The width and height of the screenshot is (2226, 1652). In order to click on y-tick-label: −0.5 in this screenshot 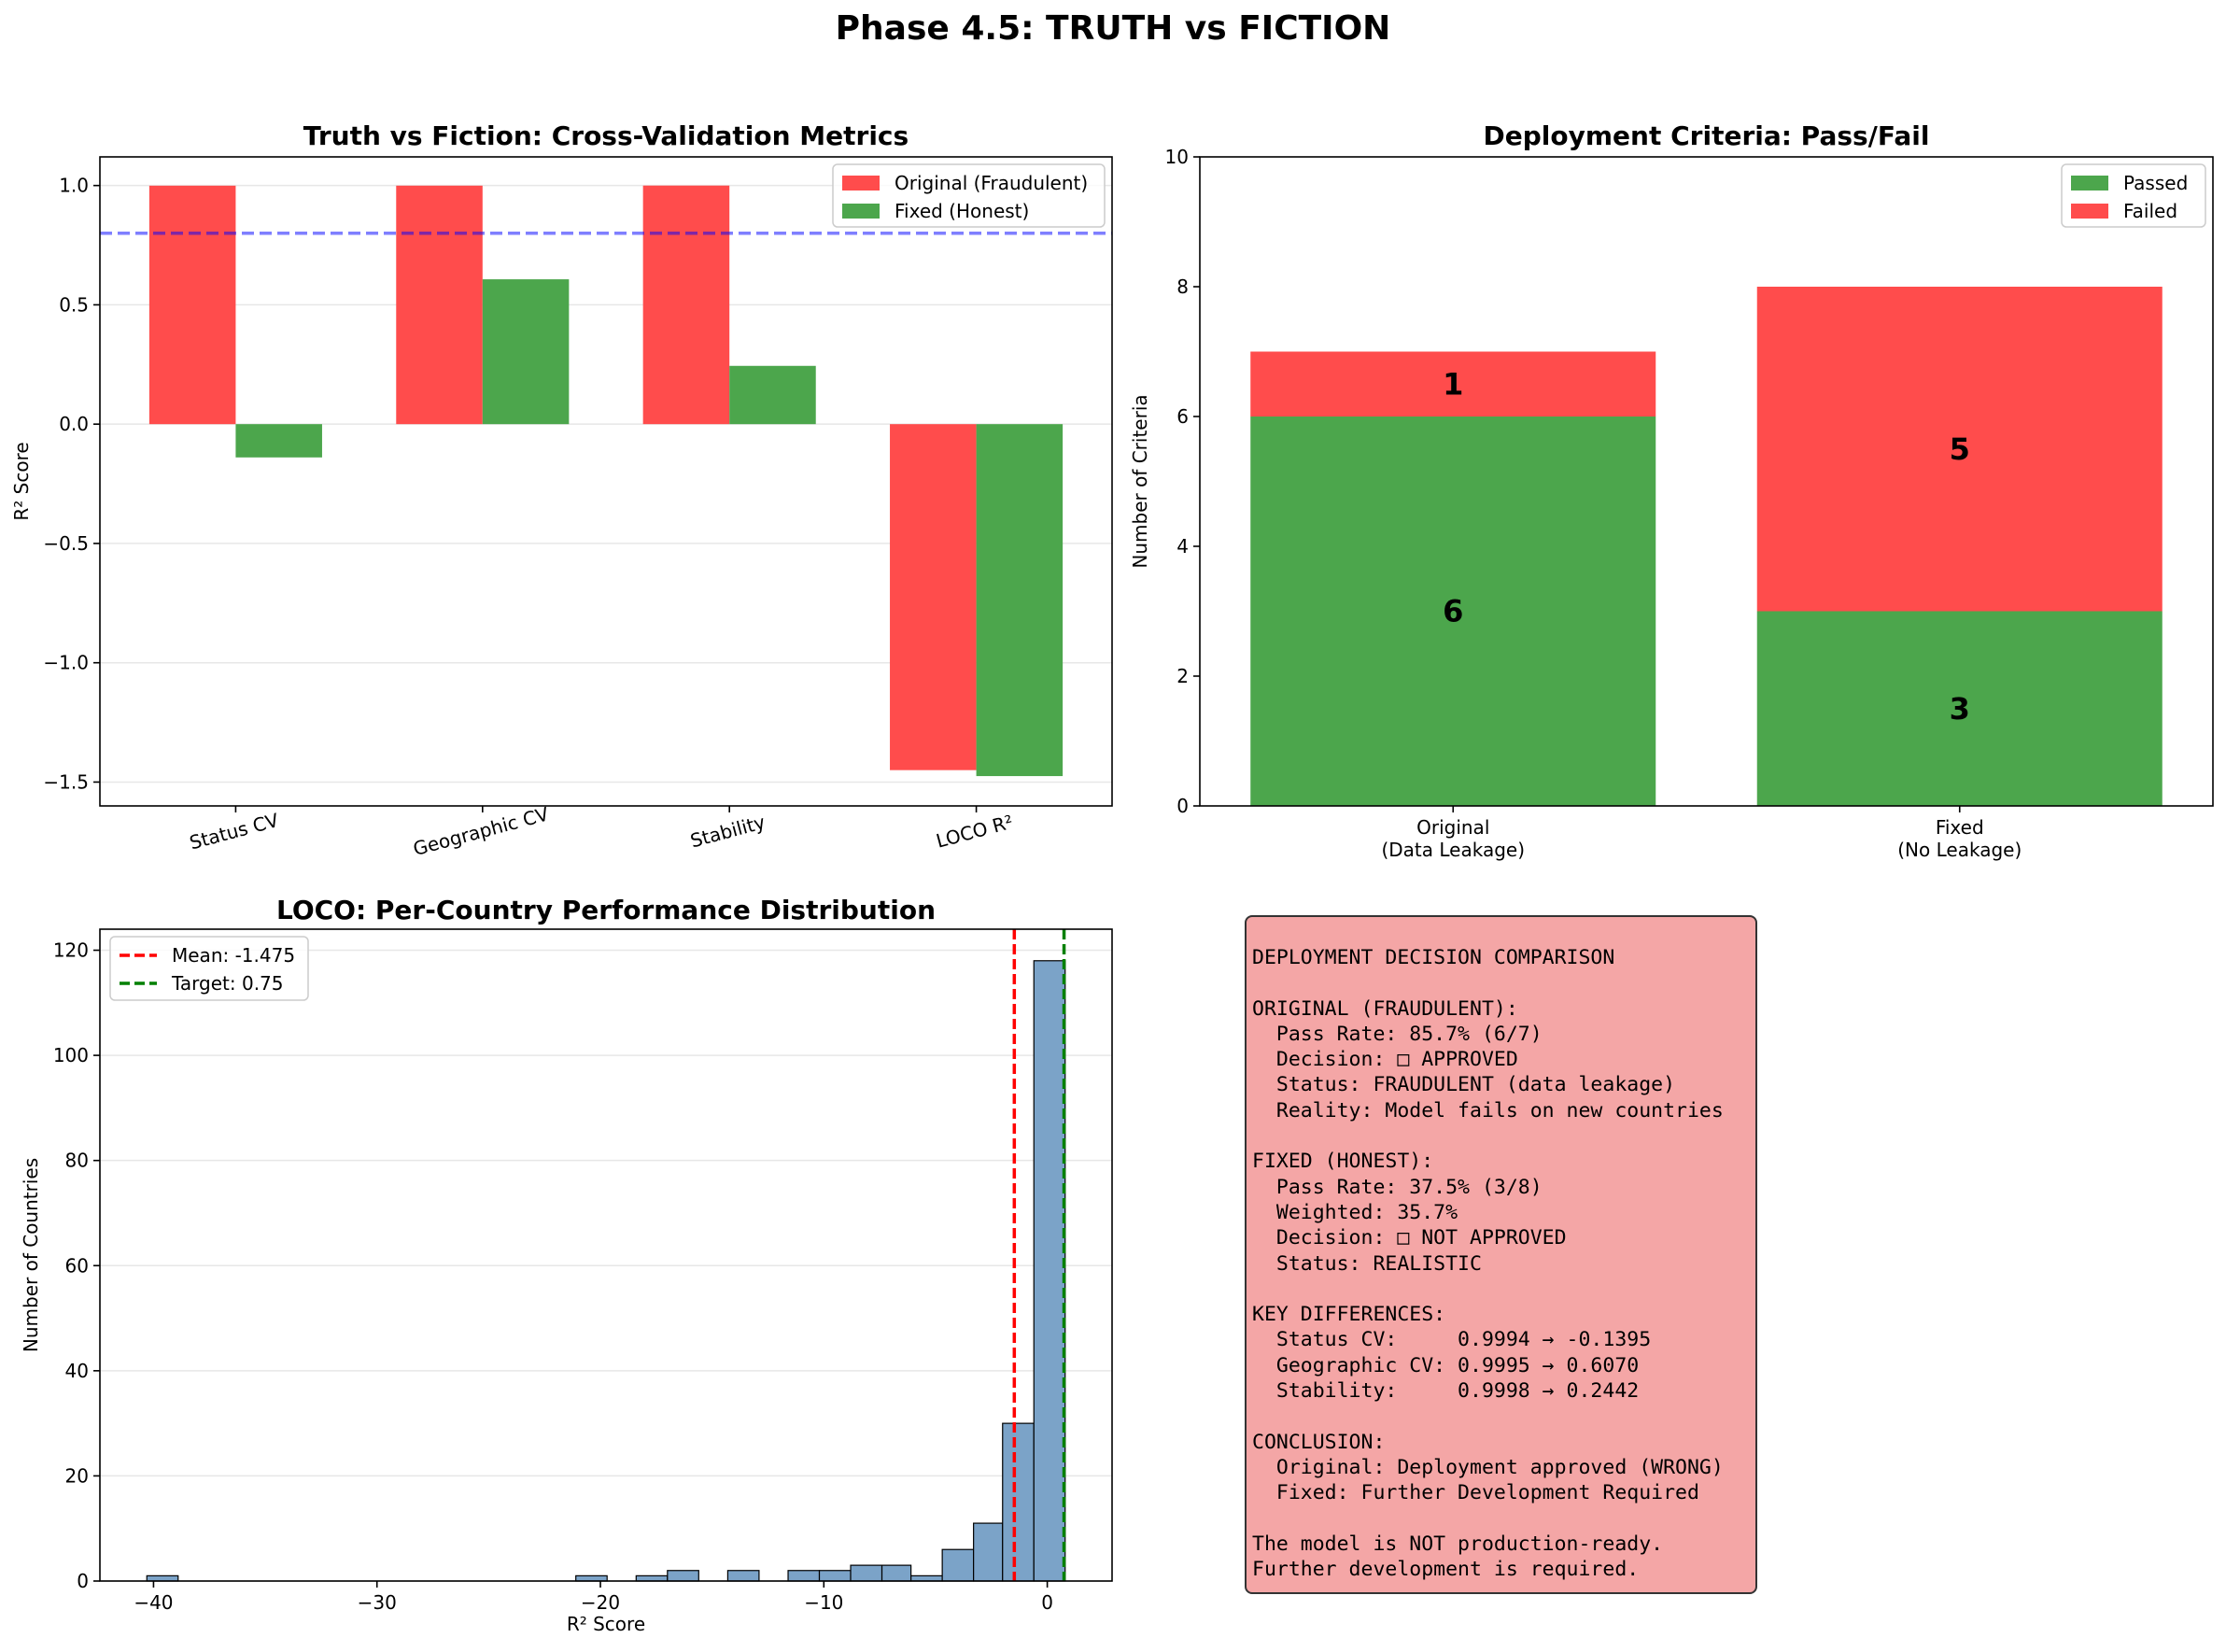, I will do `click(66, 543)`.